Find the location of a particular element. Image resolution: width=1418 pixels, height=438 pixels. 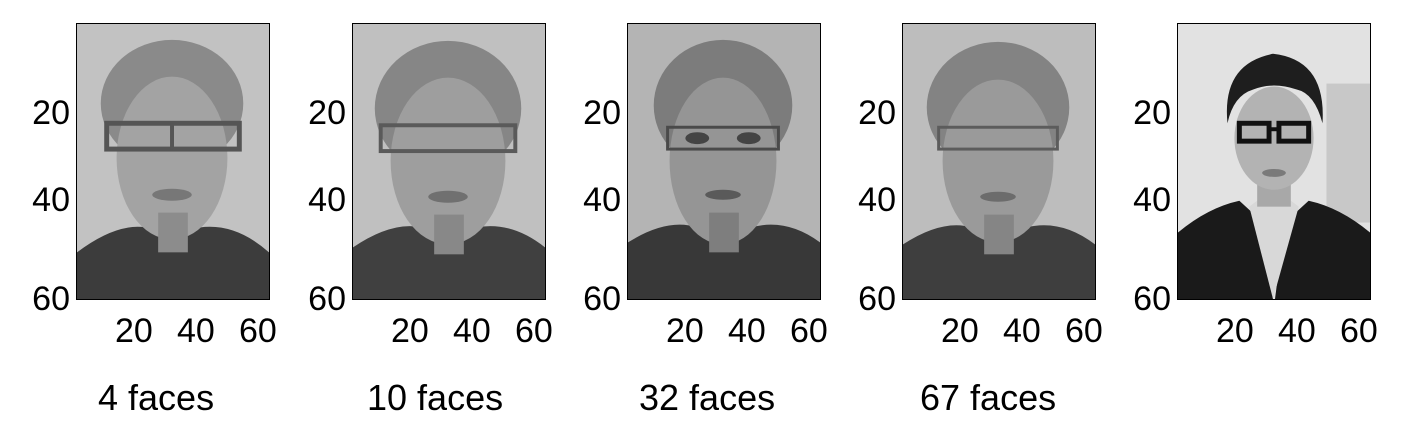

caption: 10 faces is located at coordinates (435, 397).